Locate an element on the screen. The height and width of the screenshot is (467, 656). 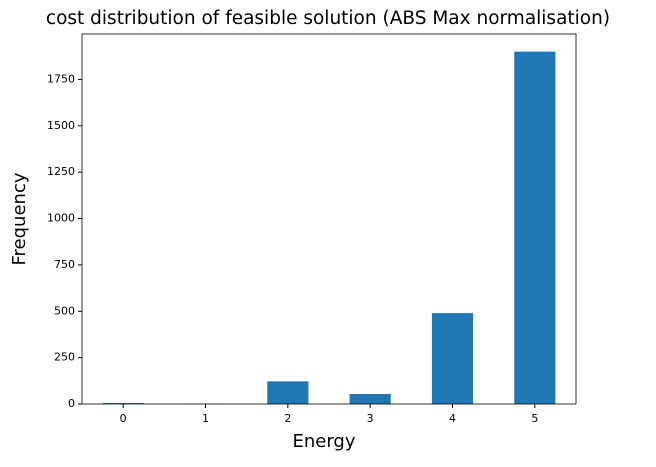
y-tick-label: 0 is located at coordinates (71, 403).